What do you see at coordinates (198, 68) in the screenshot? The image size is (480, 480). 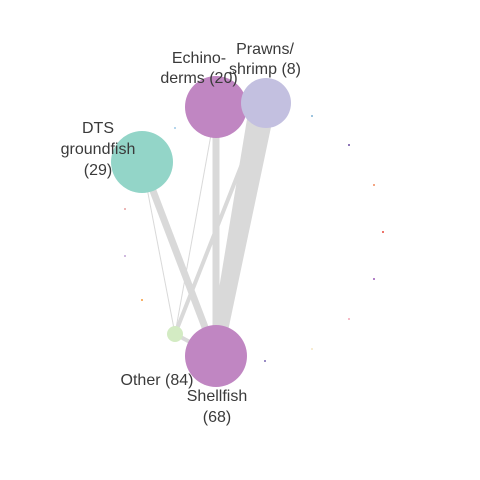 I see `node-label-echinoderms: Echino-derms (20)` at bounding box center [198, 68].